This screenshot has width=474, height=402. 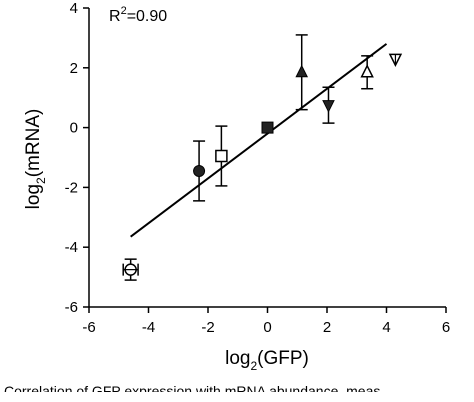 I want to click on y-axis-title: log2(mRNA), so click(x=35, y=159).